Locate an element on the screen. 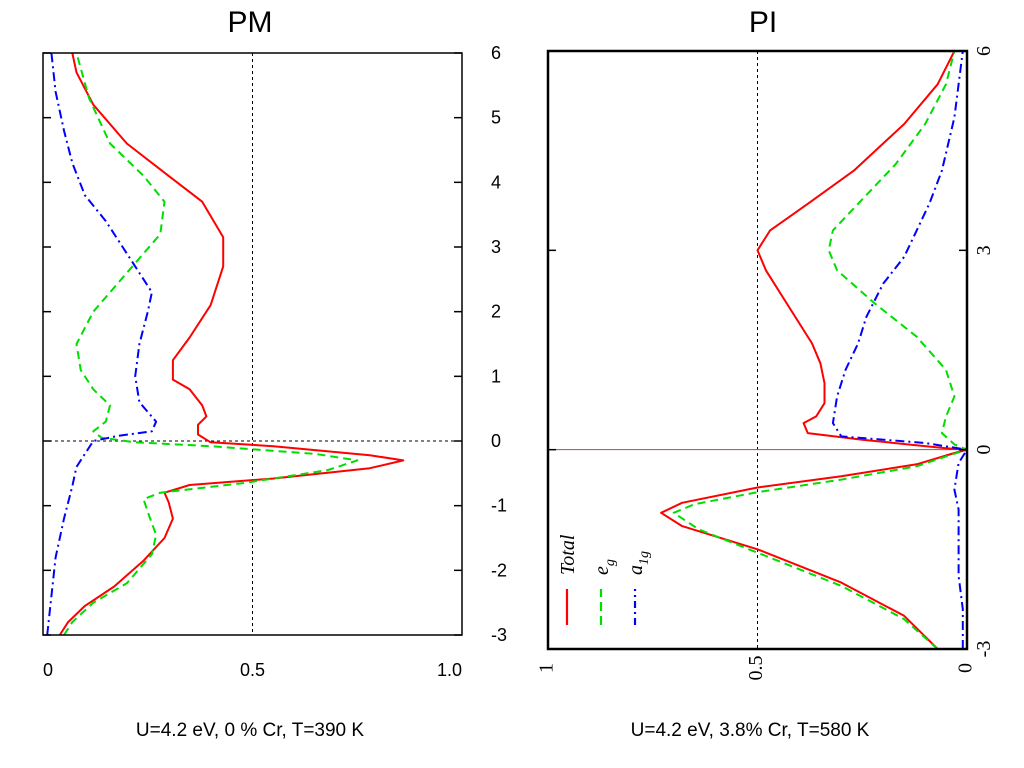 The image size is (1024, 768). series-line-a-1g is located at coordinates (899, 350).